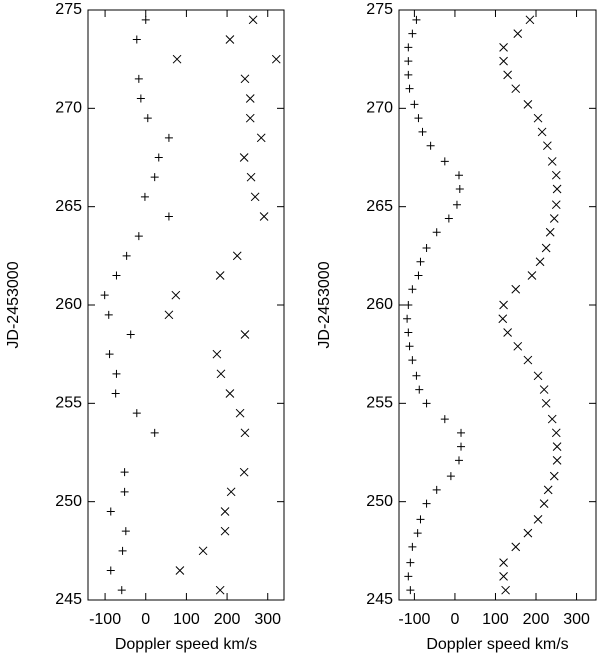  Describe the element at coordinates (105, 619) in the screenshot. I see `x-tick-label: -100` at that location.